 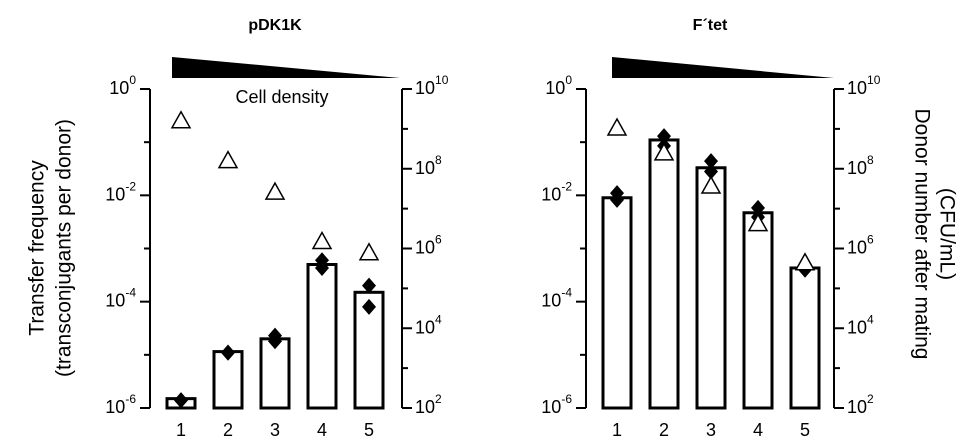 What do you see at coordinates (921, 234) in the screenshot?
I see `y2-axis-title: Donor number after mating` at bounding box center [921, 234].